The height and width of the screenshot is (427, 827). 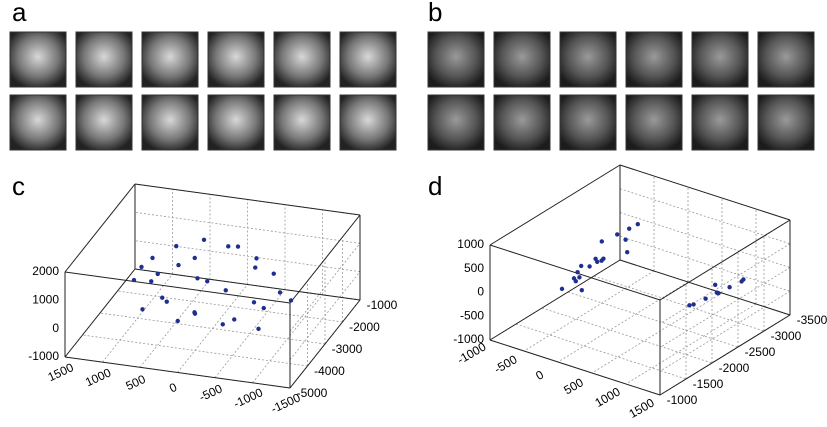 What do you see at coordinates (812, 320) in the screenshot?
I see `y-tick-label: -3500` at bounding box center [812, 320].